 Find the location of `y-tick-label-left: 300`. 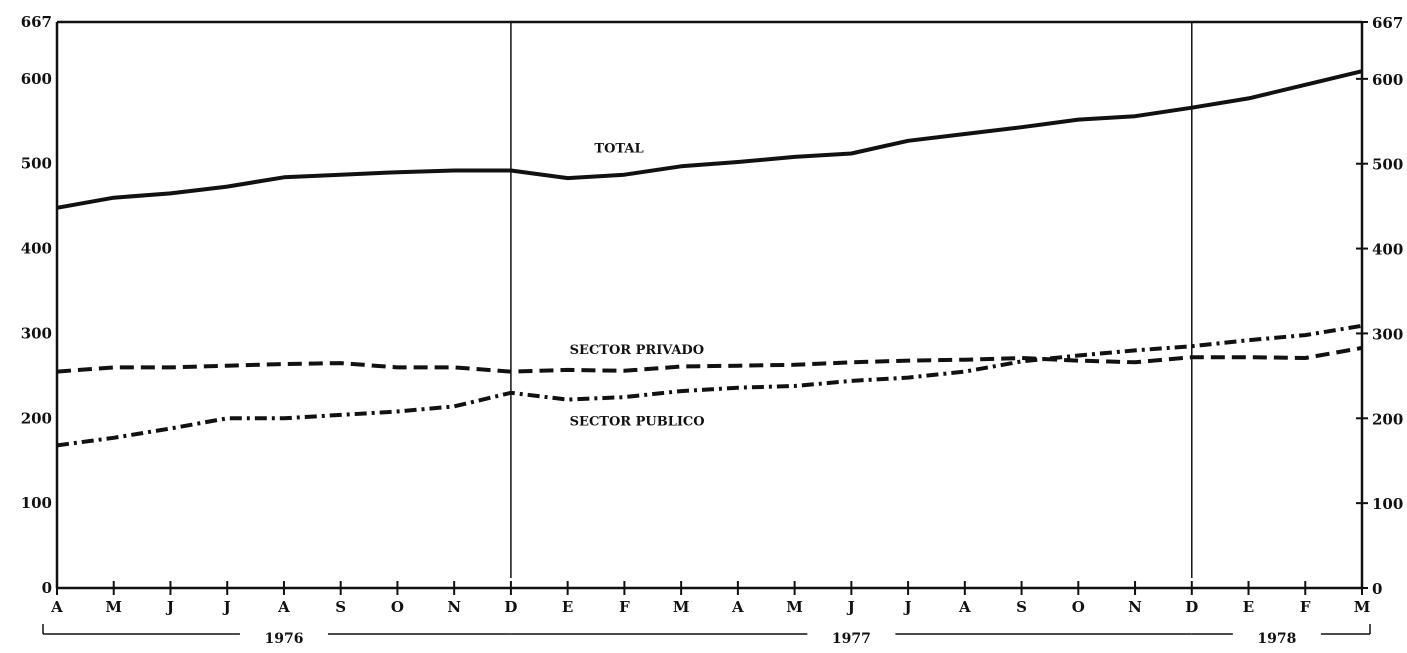

y-tick-label-left: 300 is located at coordinates (36, 333).